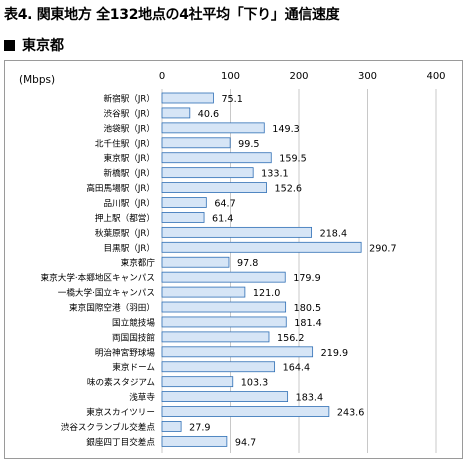  Describe the element at coordinates (367, 76) in the screenshot. I see `x-tick-label: 300` at that location.